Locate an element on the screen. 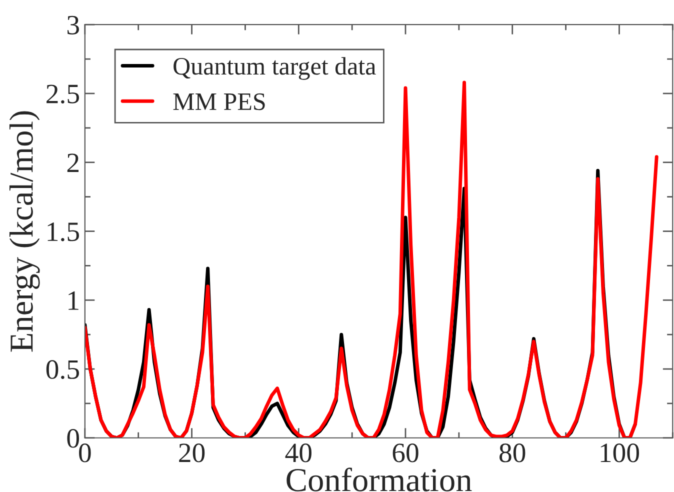 Image resolution: width=674 pixels, height=492 pixels. x-tick-label: 40 is located at coordinates (298, 453).